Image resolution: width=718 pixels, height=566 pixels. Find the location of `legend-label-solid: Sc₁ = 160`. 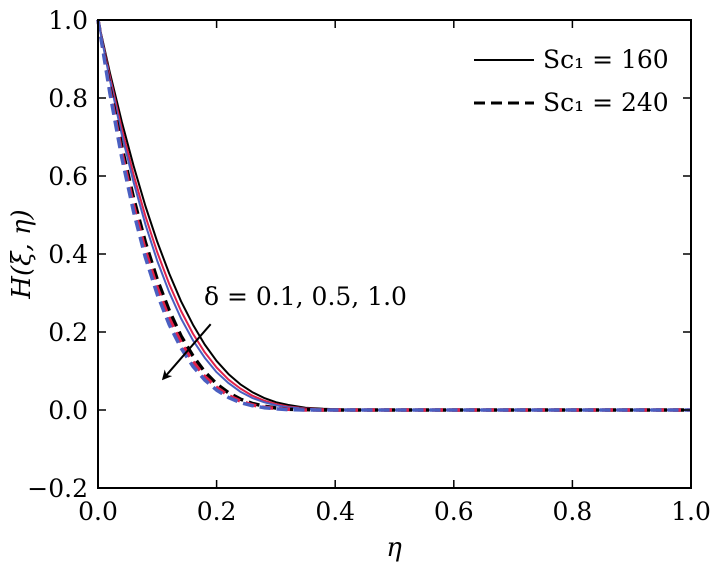

legend-label-solid: Sc₁ = 160 is located at coordinates (606, 59).